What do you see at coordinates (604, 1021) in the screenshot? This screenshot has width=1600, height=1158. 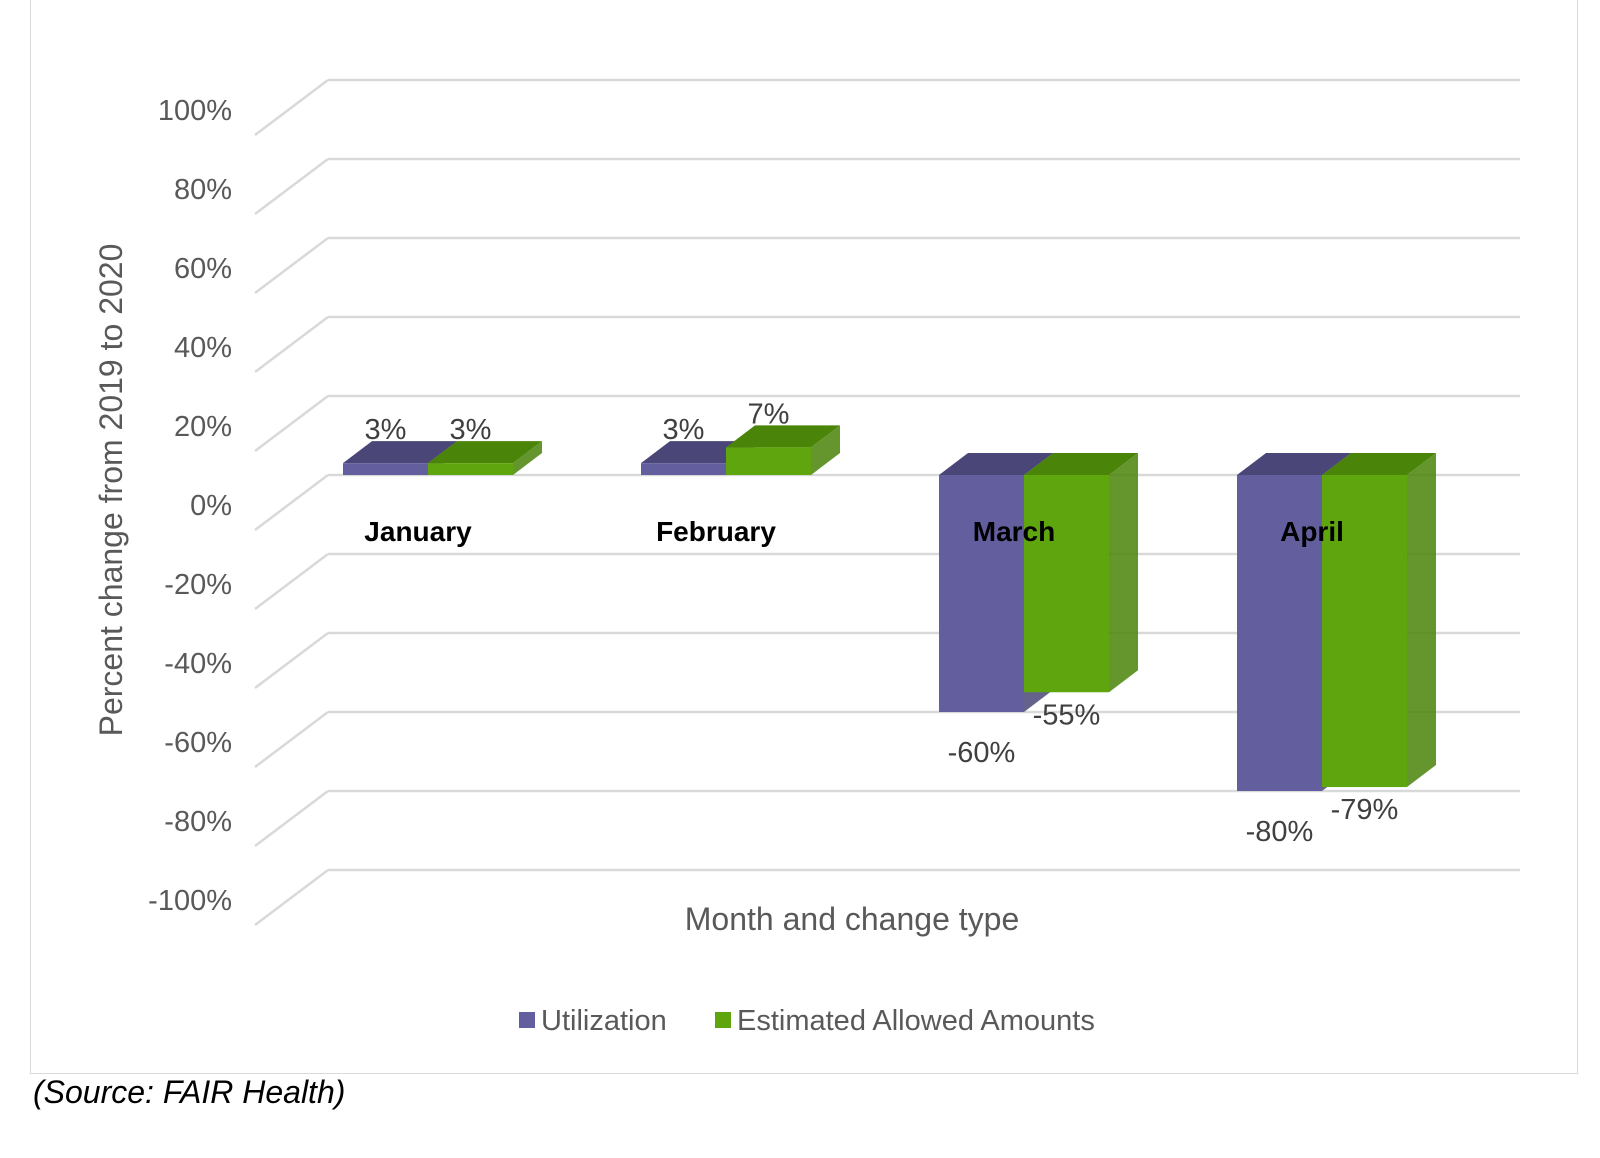 I see `legend-label-utilization: Utilization` at bounding box center [604, 1021].